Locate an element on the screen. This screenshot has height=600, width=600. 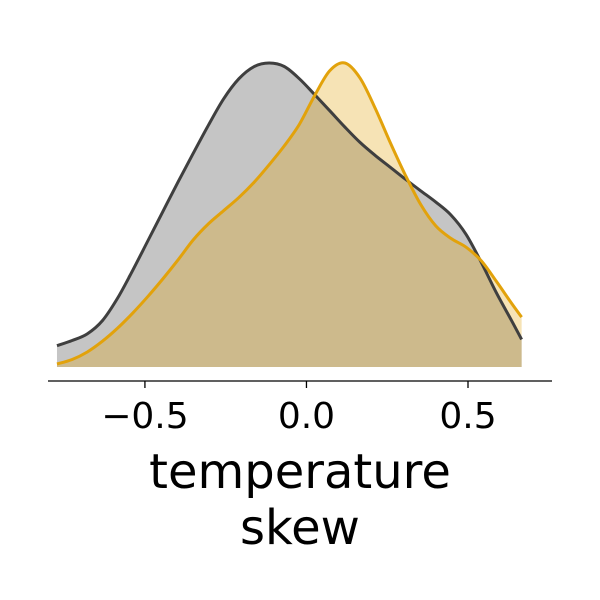
x-tick-label: 0.5 is located at coordinates (467, 416).